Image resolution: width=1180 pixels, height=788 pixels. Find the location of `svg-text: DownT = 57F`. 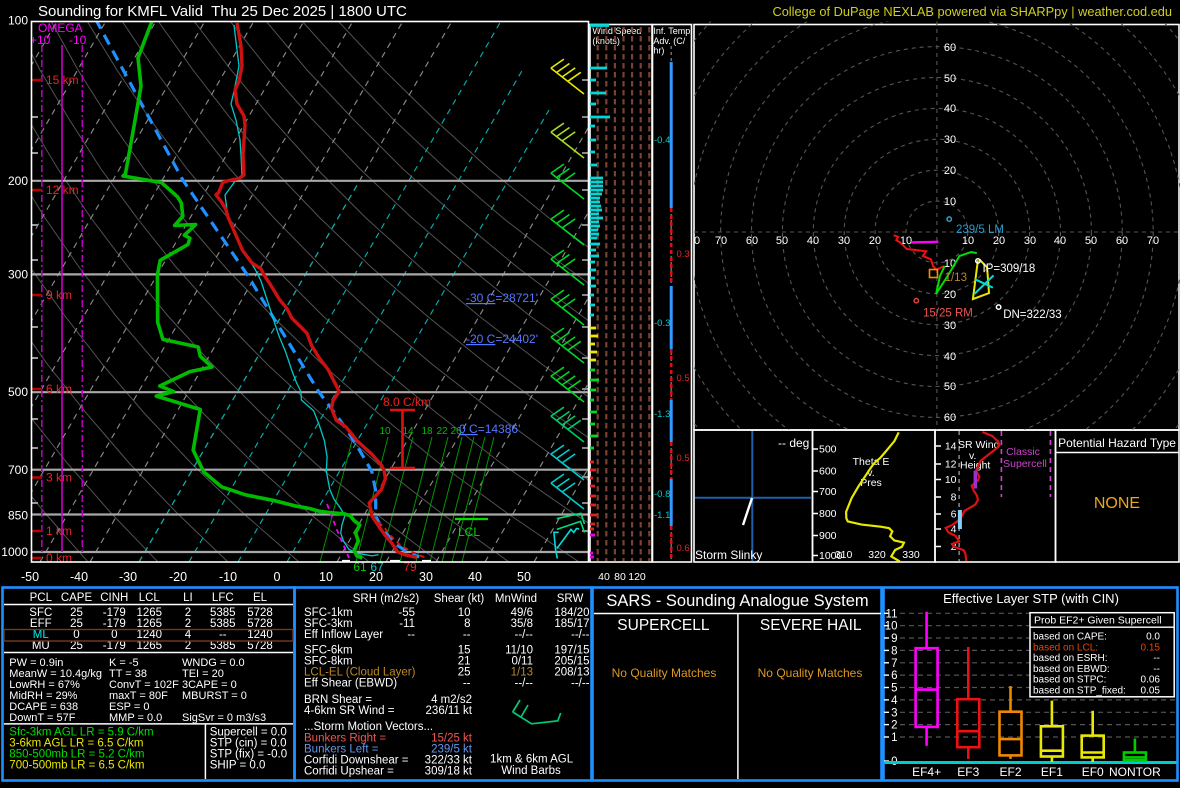

svg-text: DownT = 57F is located at coordinates (42, 718).